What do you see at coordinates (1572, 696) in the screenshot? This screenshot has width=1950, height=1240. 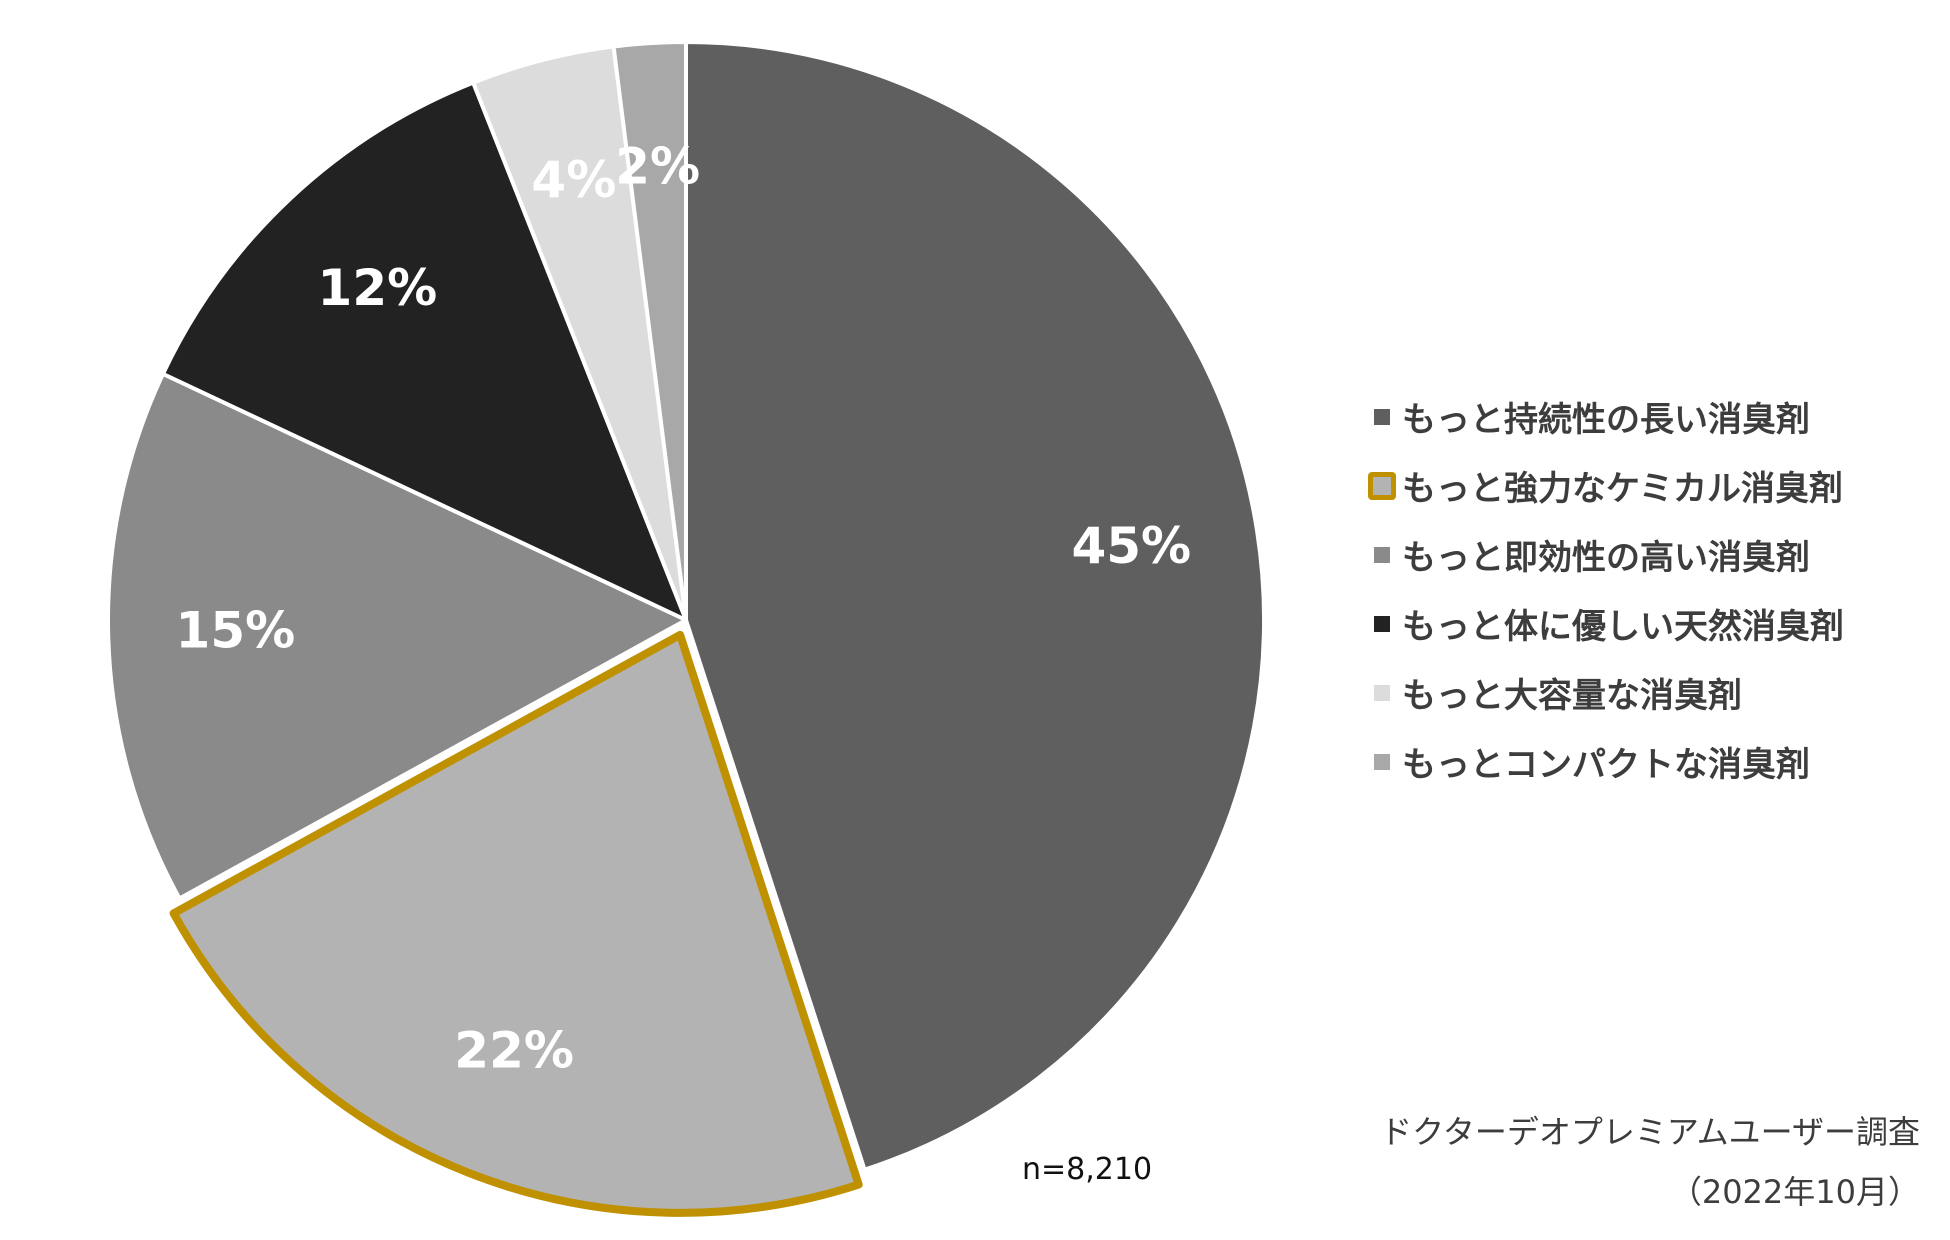 I see `legend-label: もっと大容量な消臭剤` at bounding box center [1572, 696].